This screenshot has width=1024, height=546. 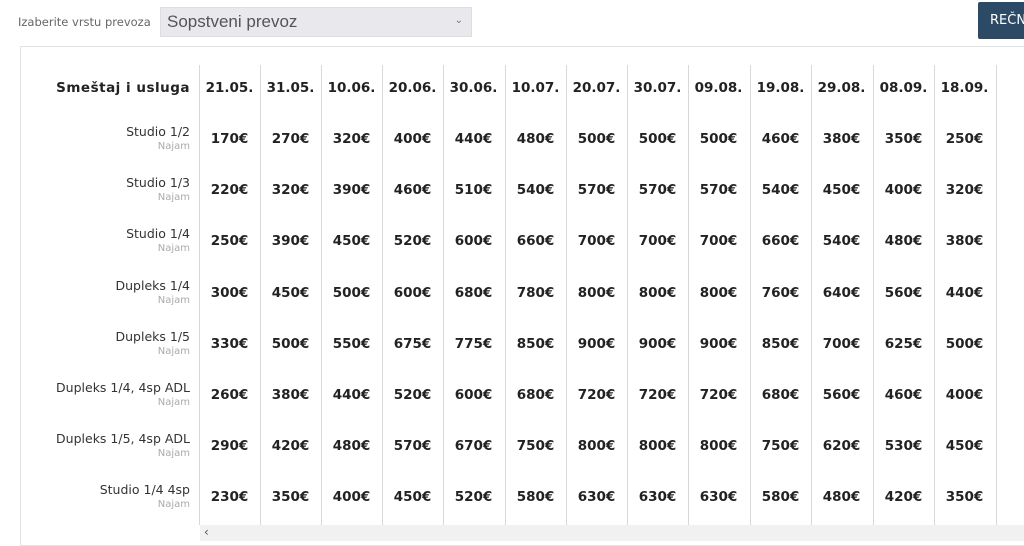 What do you see at coordinates (473, 190) in the screenshot?
I see `price-cell: 510€` at bounding box center [473, 190].